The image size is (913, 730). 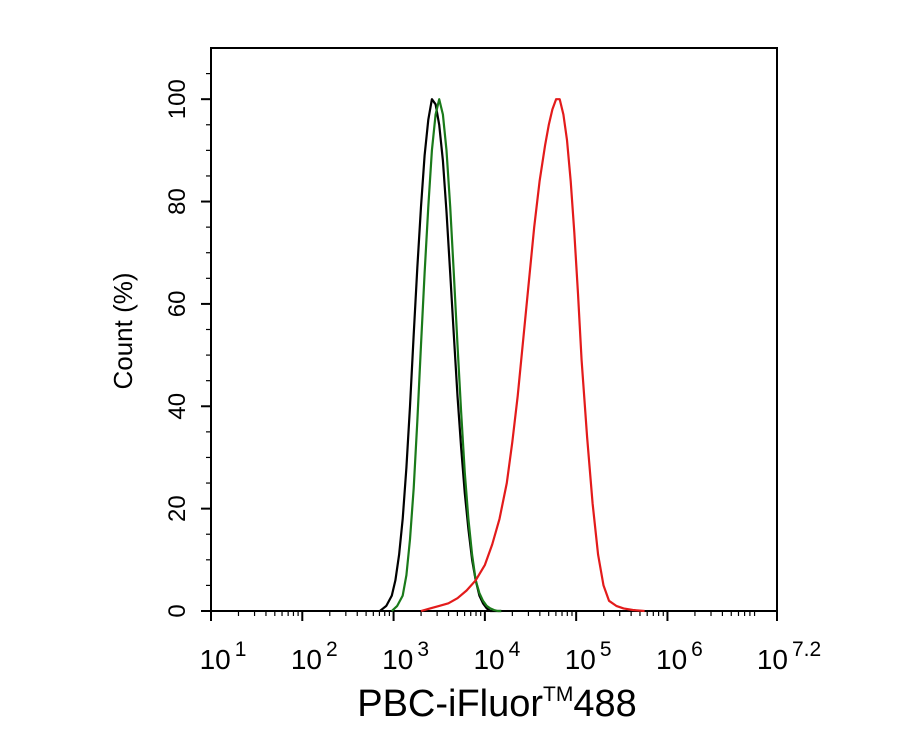 I want to click on x-tick-label: 10 7.2, so click(x=789, y=656).